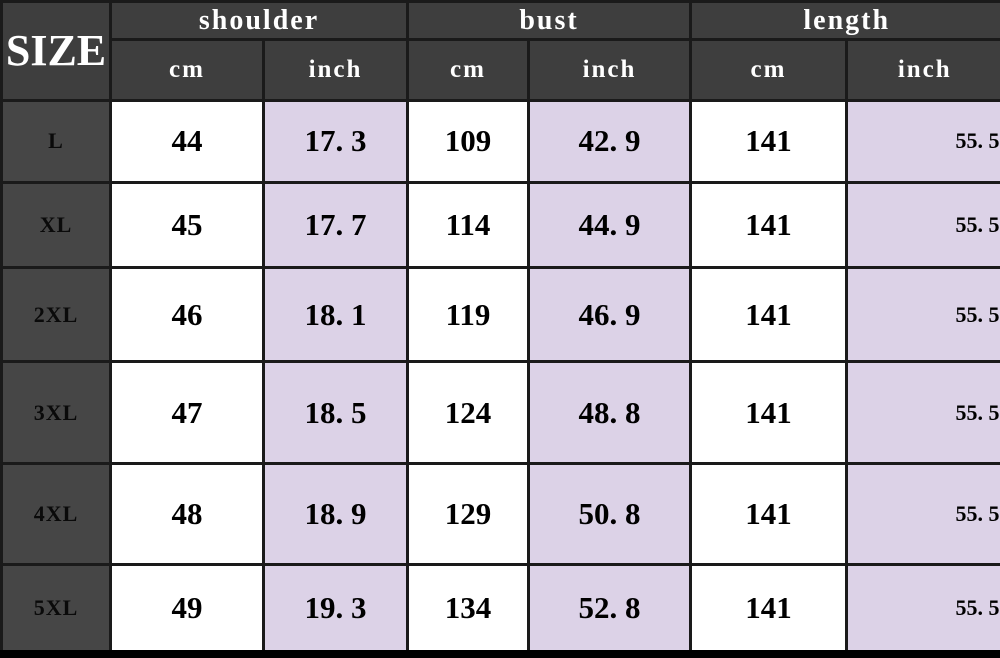 The width and height of the screenshot is (1000, 658). What do you see at coordinates (56, 225) in the screenshot?
I see `size-label-xl: XL` at bounding box center [56, 225].